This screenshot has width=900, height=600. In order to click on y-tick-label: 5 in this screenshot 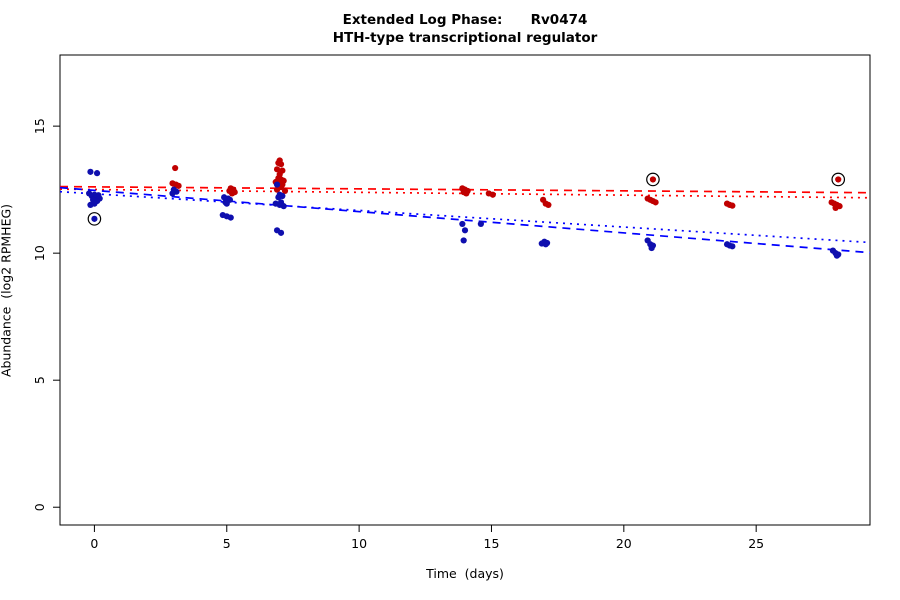, I will do `click(39, 380)`.